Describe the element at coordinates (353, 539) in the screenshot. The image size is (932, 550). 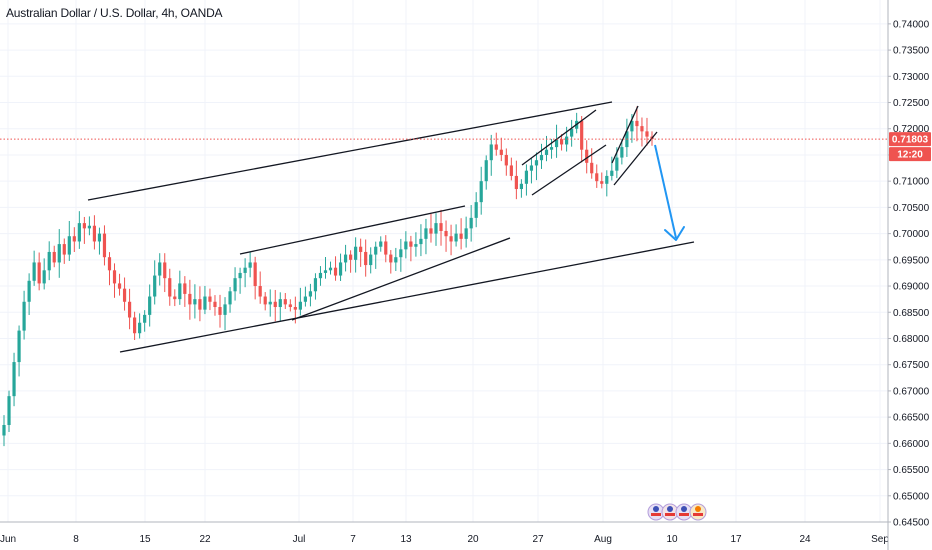
I see `x-tick-label: 7` at that location.